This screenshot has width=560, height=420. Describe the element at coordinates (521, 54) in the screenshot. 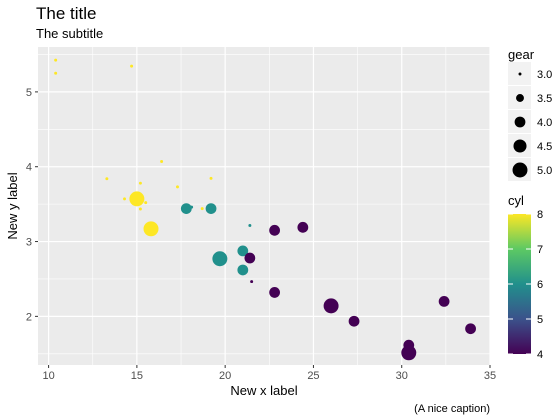

I see `size-legend-title: gear` at that location.